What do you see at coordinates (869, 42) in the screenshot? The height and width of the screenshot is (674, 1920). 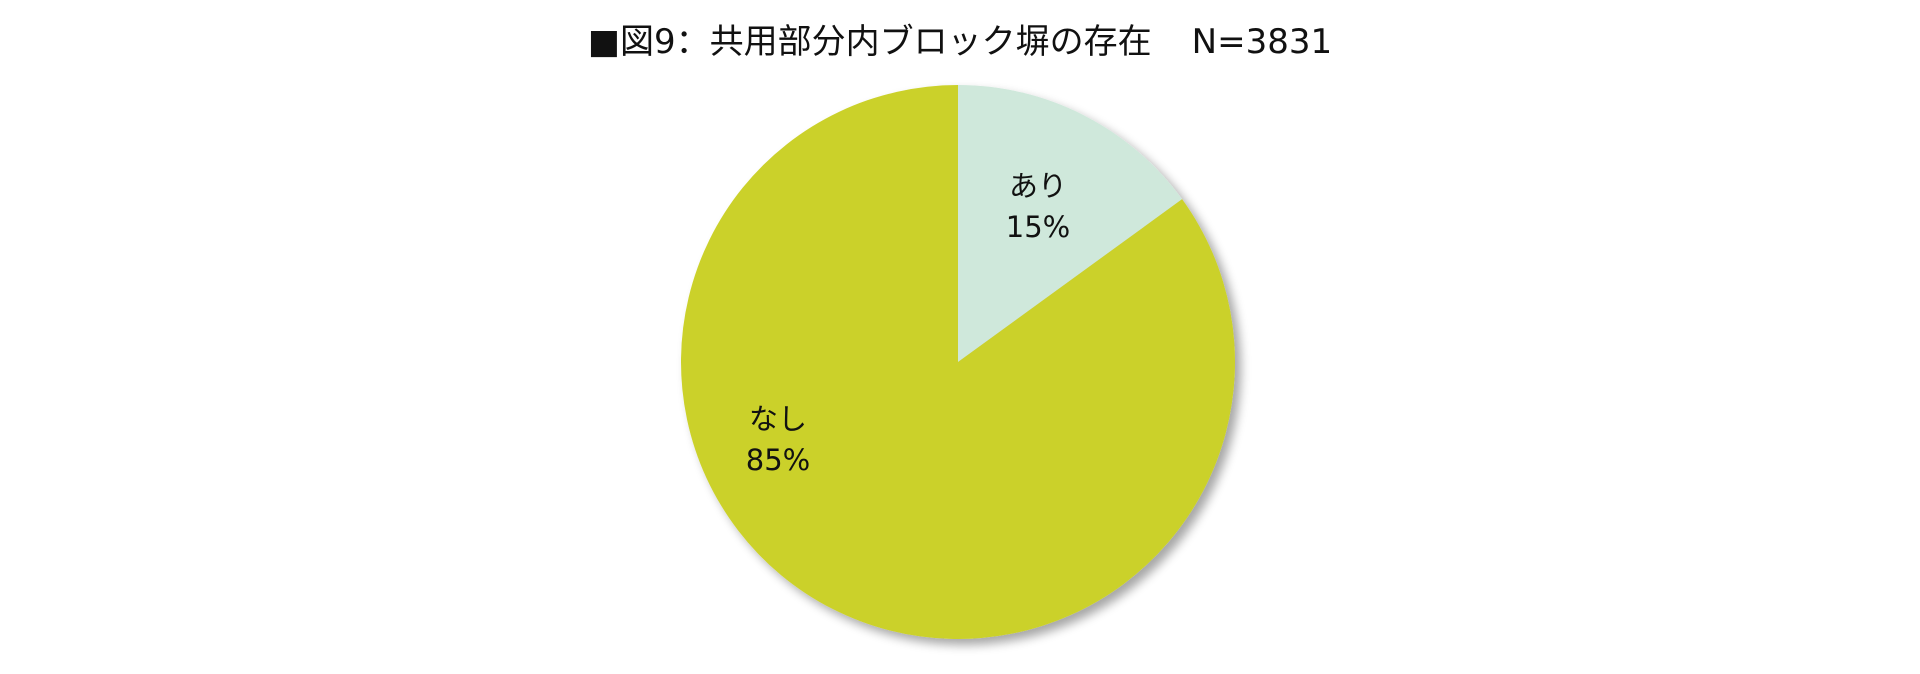 I see `title-text: ■図9：共用部分内ブロック塀の存在` at bounding box center [869, 42].